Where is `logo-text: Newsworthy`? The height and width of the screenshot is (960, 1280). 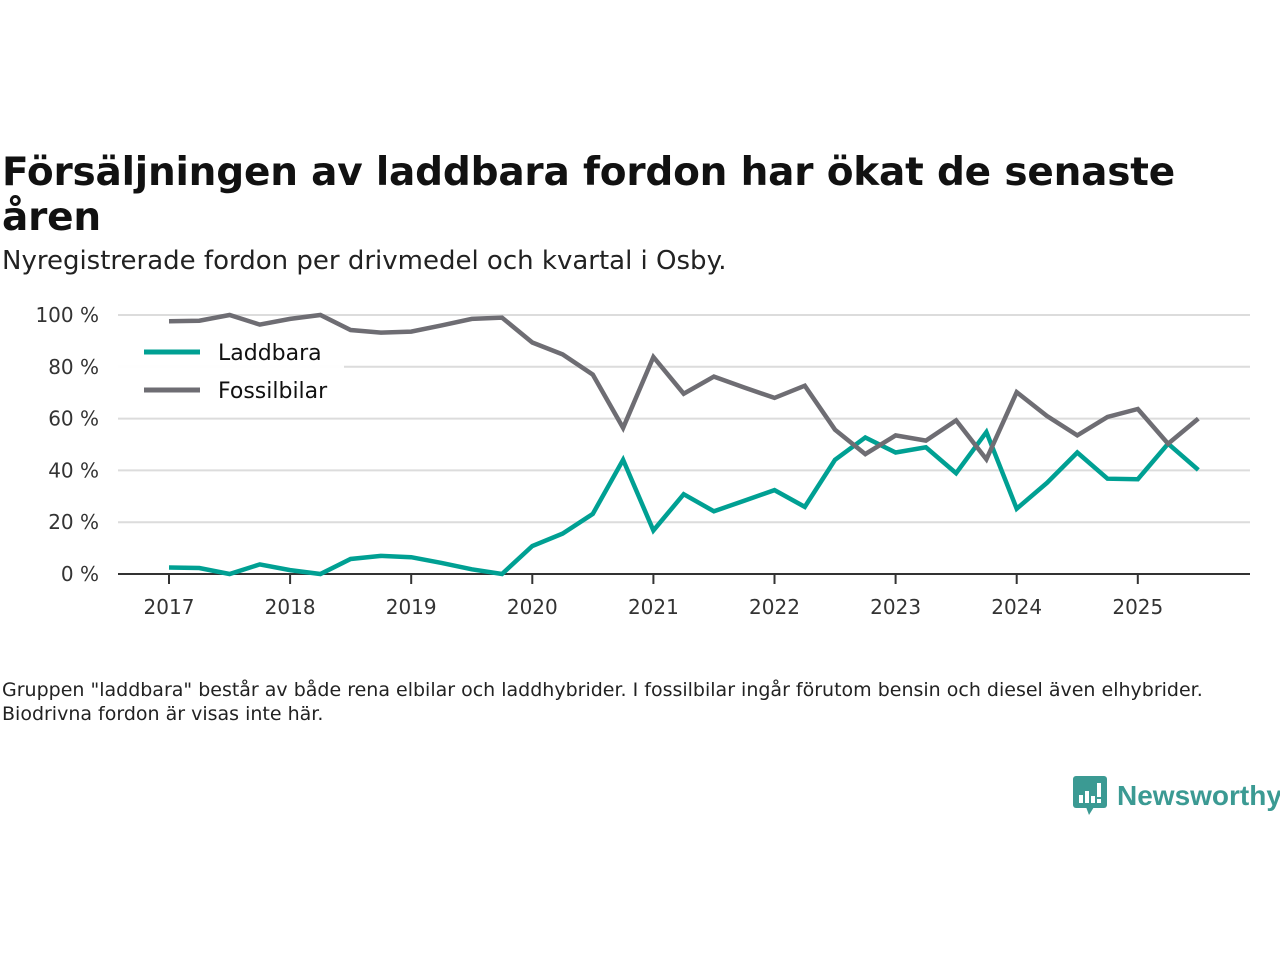 logo-text: Newsworthy is located at coordinates (1198, 795).